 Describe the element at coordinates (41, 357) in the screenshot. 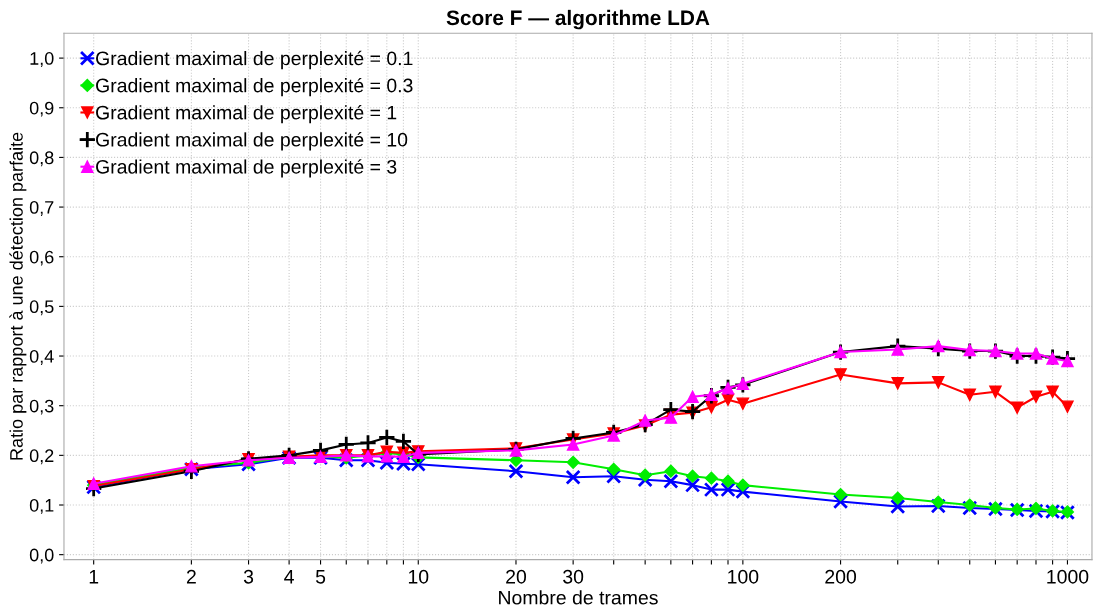

I see `y-tick-label: 0,4` at that location.